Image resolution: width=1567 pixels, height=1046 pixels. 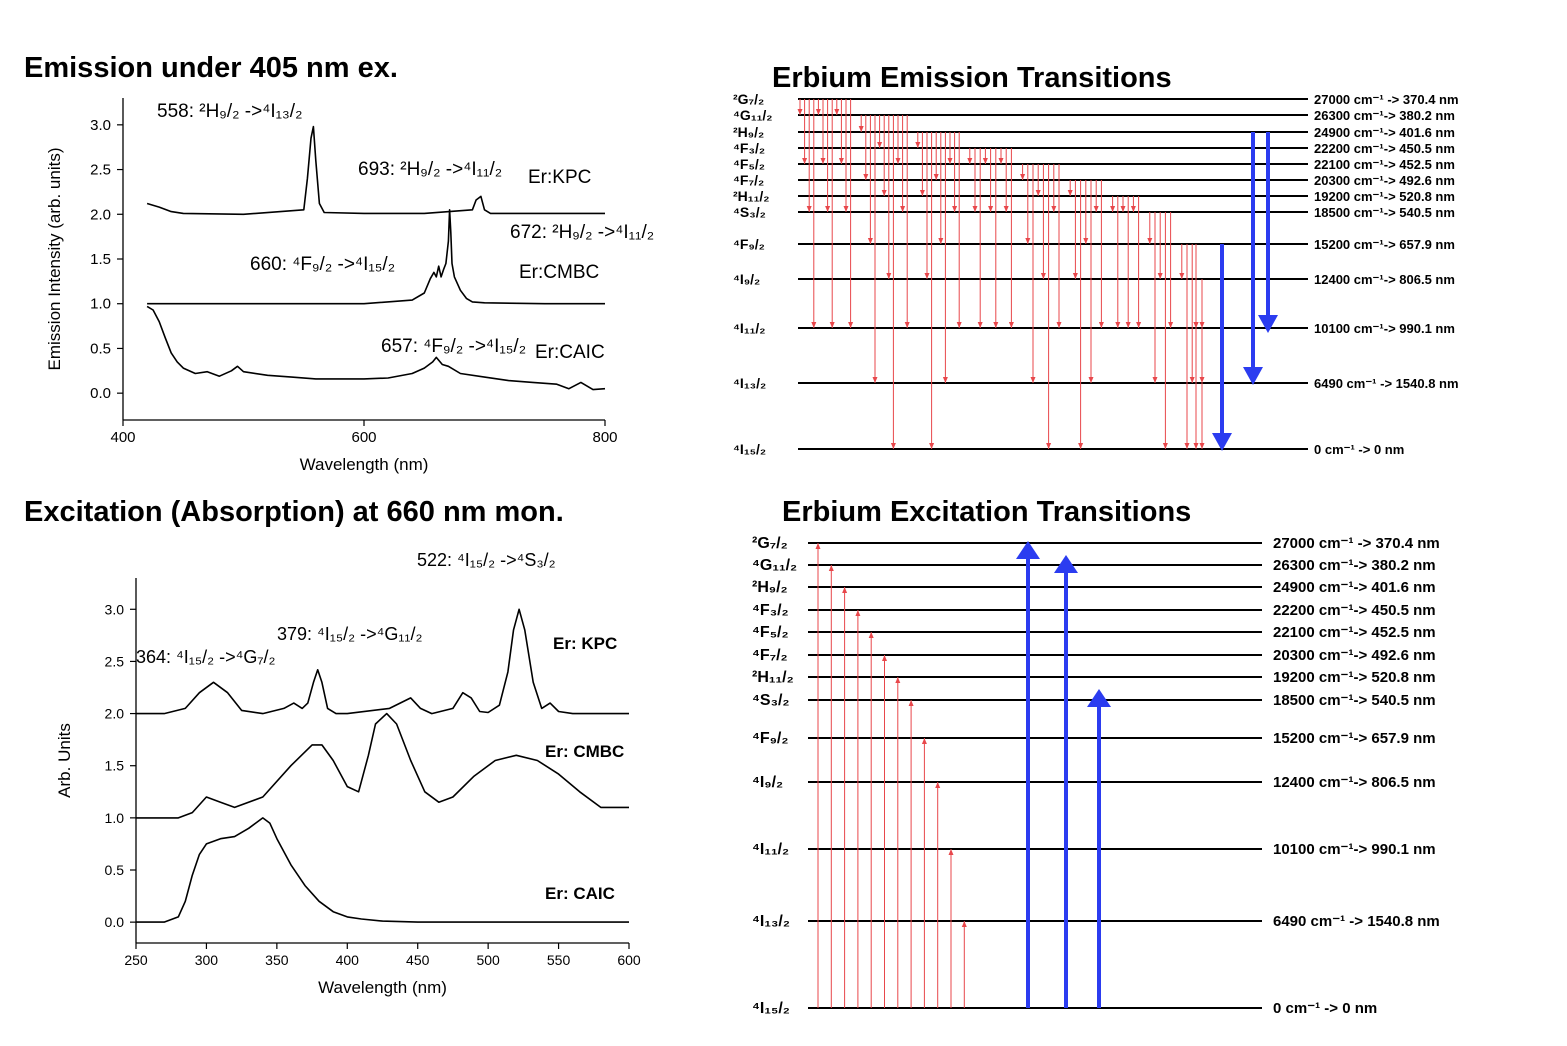 I want to click on annotation-label: 379: ⁴I₁₅/₂ ->⁴G₁₁/₂, so click(x=349, y=634).